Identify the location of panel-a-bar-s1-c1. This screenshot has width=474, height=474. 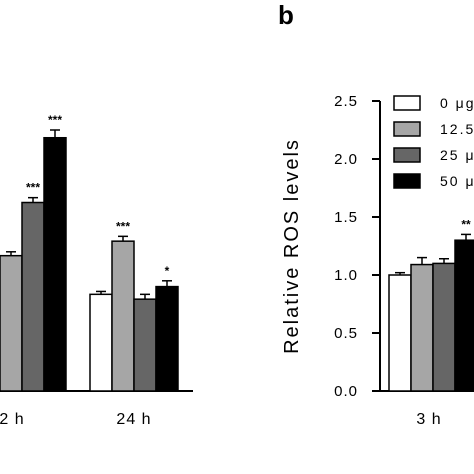
(123, 316).